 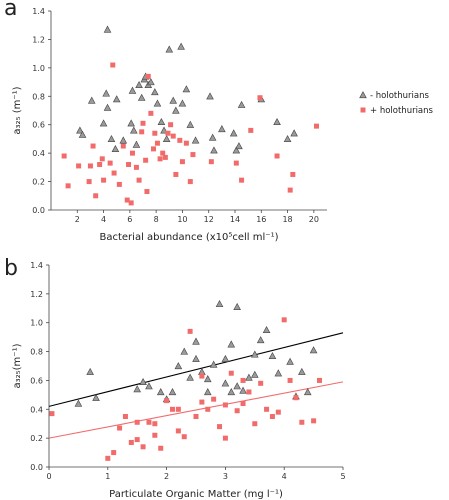 What do you see at coordinates (209, 219) in the screenshot?
I see `panel-a-x-tick-label: 12` at bounding box center [209, 219].